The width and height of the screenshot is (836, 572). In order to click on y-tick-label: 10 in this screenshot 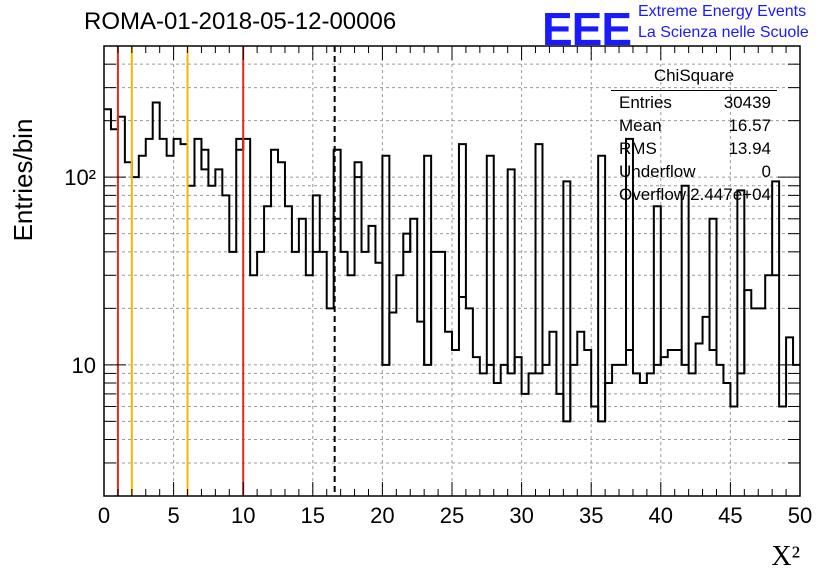, I will do `click(84, 365)`.